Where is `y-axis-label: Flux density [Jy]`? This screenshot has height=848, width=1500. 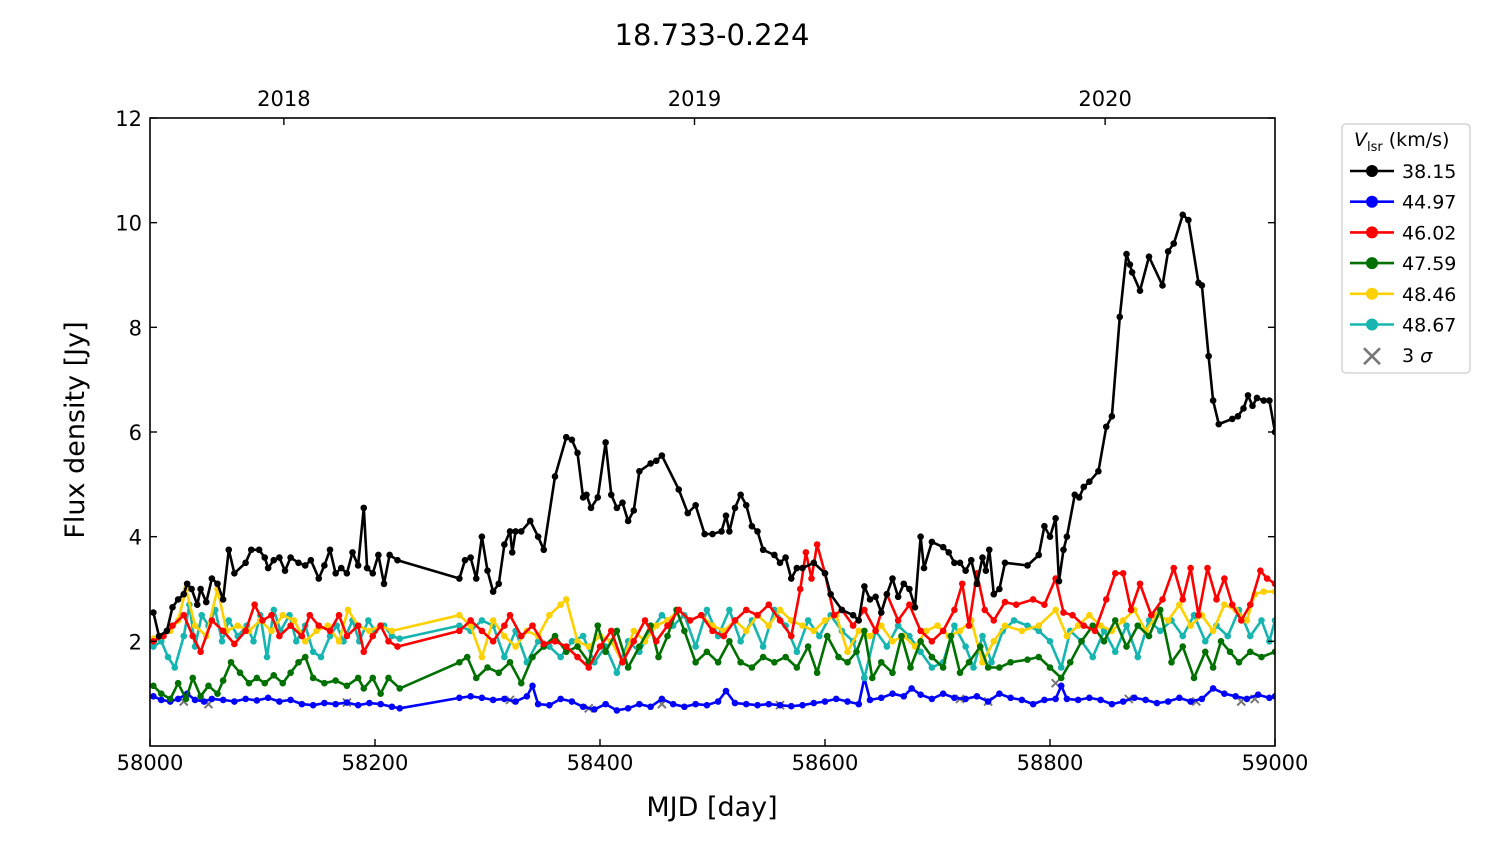 y-axis-label: Flux density [Jy] is located at coordinates (75, 429).